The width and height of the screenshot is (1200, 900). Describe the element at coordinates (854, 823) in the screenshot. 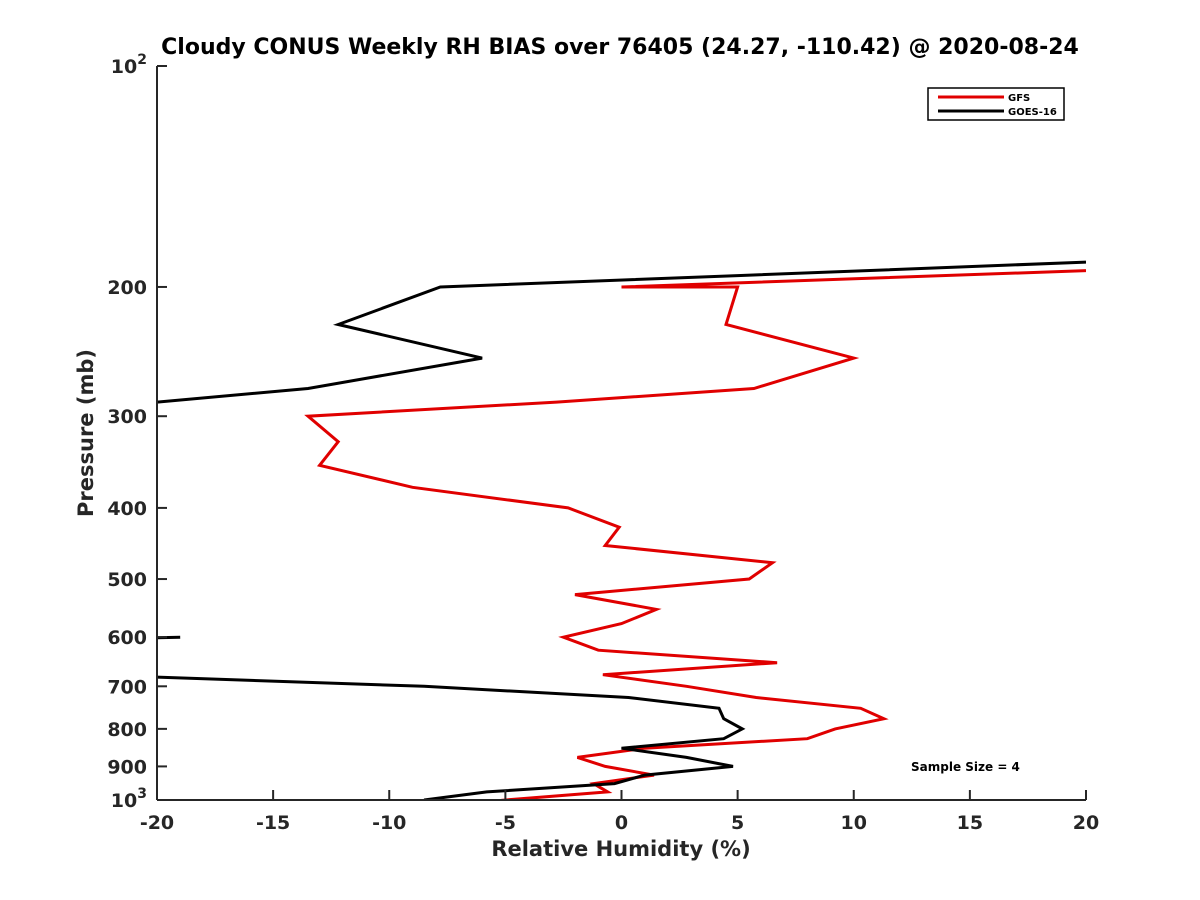

I see `x-tick-label: 10` at that location.